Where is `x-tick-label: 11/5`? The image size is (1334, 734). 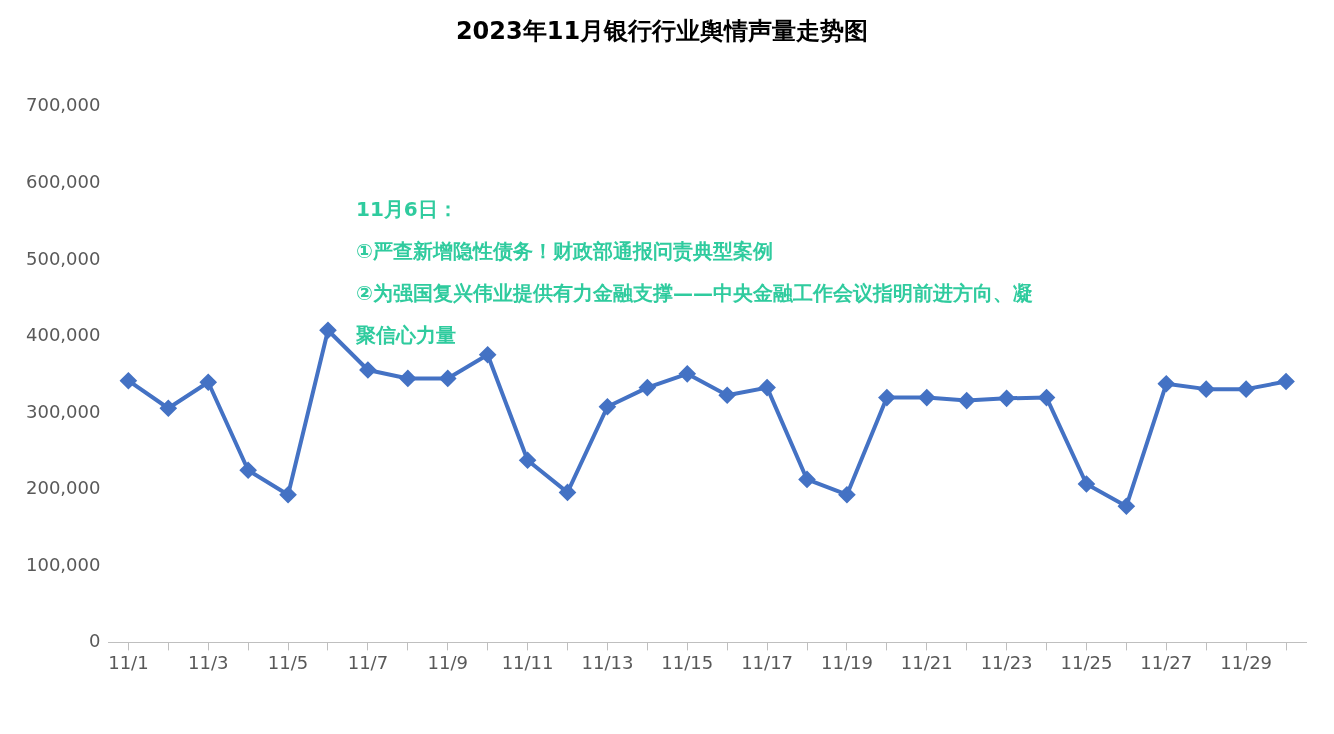
x-tick-label: 11/5 is located at coordinates (288, 662).